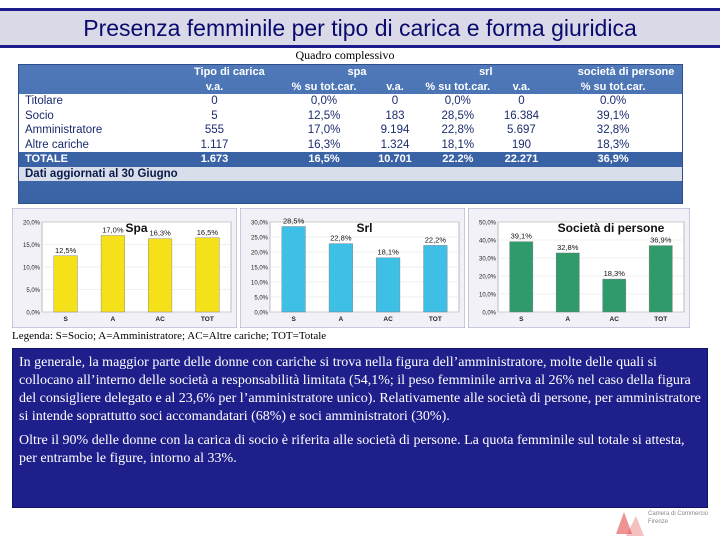  I want to click on table-cell: 9.194, so click(395, 130).